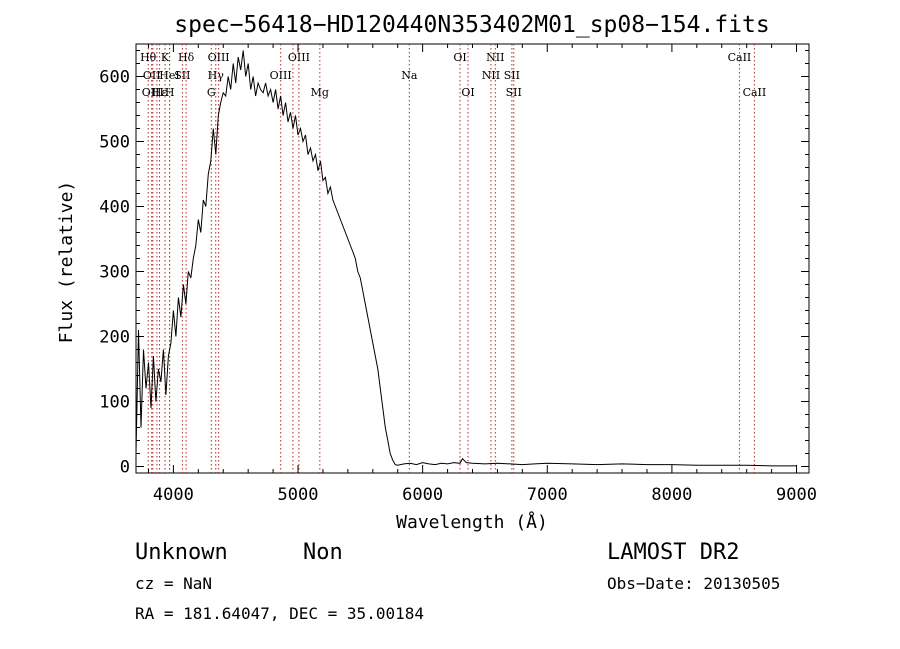 Image resolution: width=900 pixels, height=649 pixels. I want to click on obs-date: Obs−Date: 20130505, so click(693, 583).